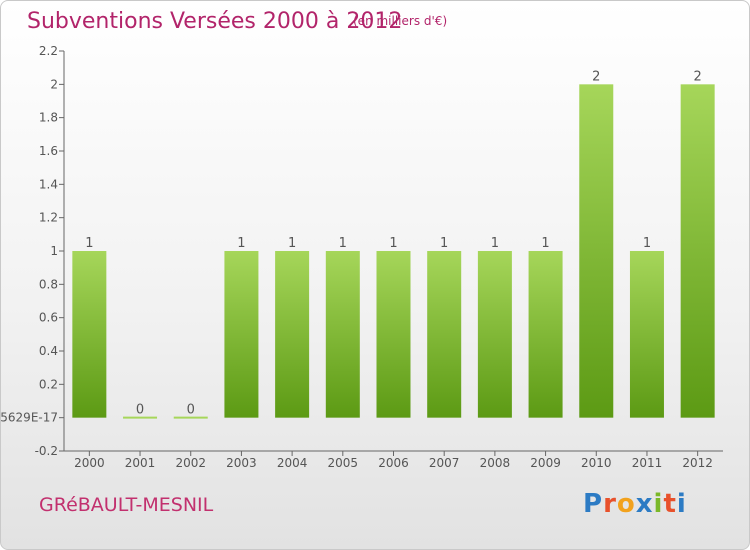  What do you see at coordinates (126, 505) in the screenshot?
I see `commune-name: GRéBAULT-MESNIL` at bounding box center [126, 505].